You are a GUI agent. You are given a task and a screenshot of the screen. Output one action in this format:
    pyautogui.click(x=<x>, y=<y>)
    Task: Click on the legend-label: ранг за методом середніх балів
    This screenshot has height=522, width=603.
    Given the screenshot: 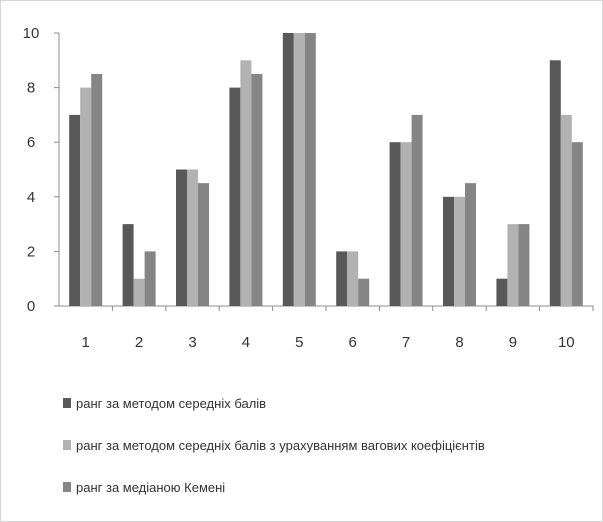 What is the action you would take?
    pyautogui.click(x=171, y=403)
    